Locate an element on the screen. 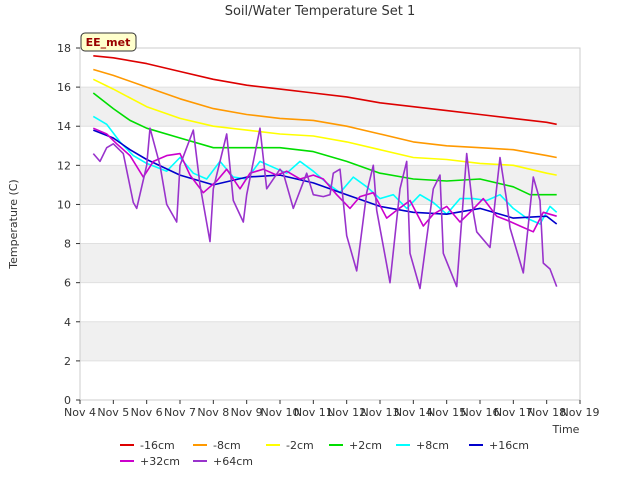 The height and width of the screenshot is (480, 640). legend-label: +2cm is located at coordinates (365, 445).